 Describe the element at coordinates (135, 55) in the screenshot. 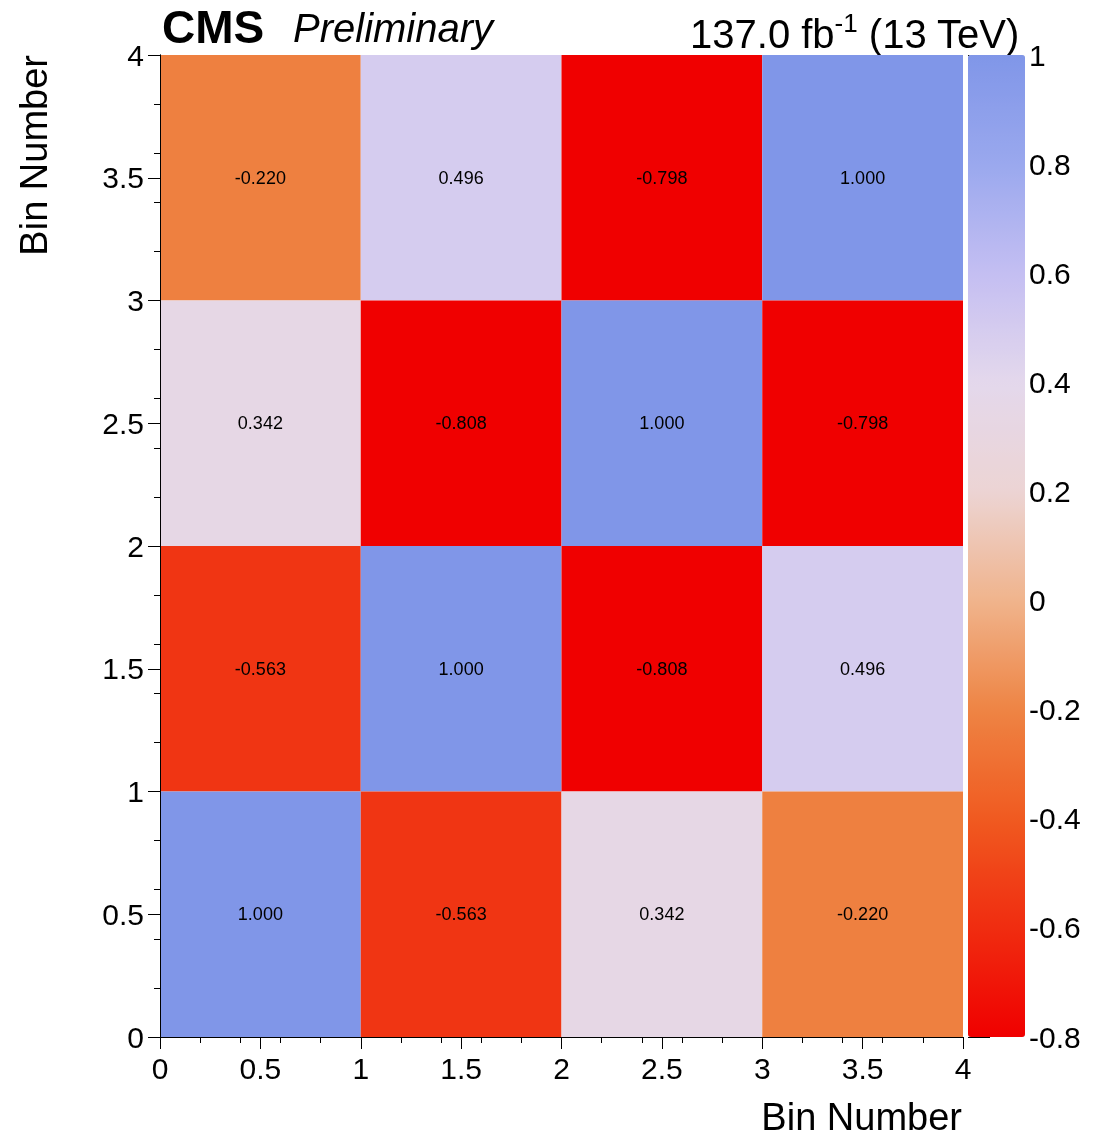

I see `y-tick-label: 4` at that location.